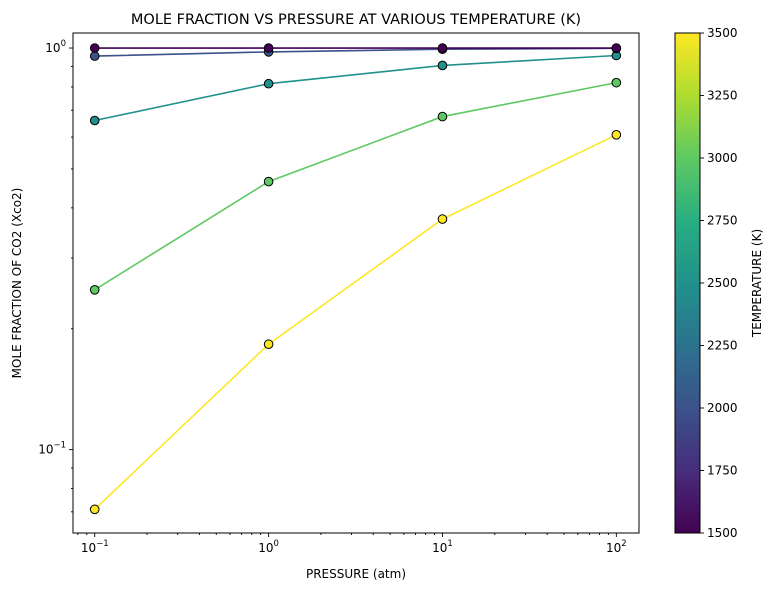  What do you see at coordinates (722, 158) in the screenshot?
I see `colorbar-tick-label: 3000` at bounding box center [722, 158].